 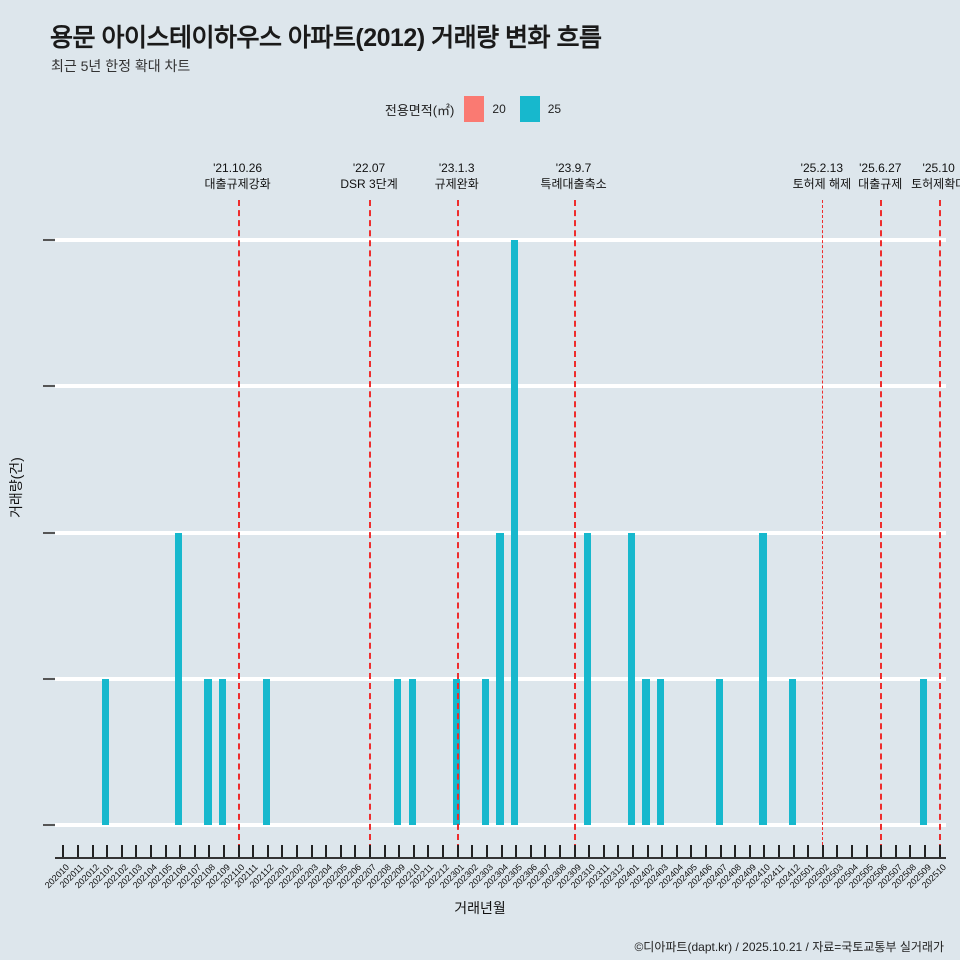 I want to click on event-date-202301: '23.1.3, so click(x=456, y=168).